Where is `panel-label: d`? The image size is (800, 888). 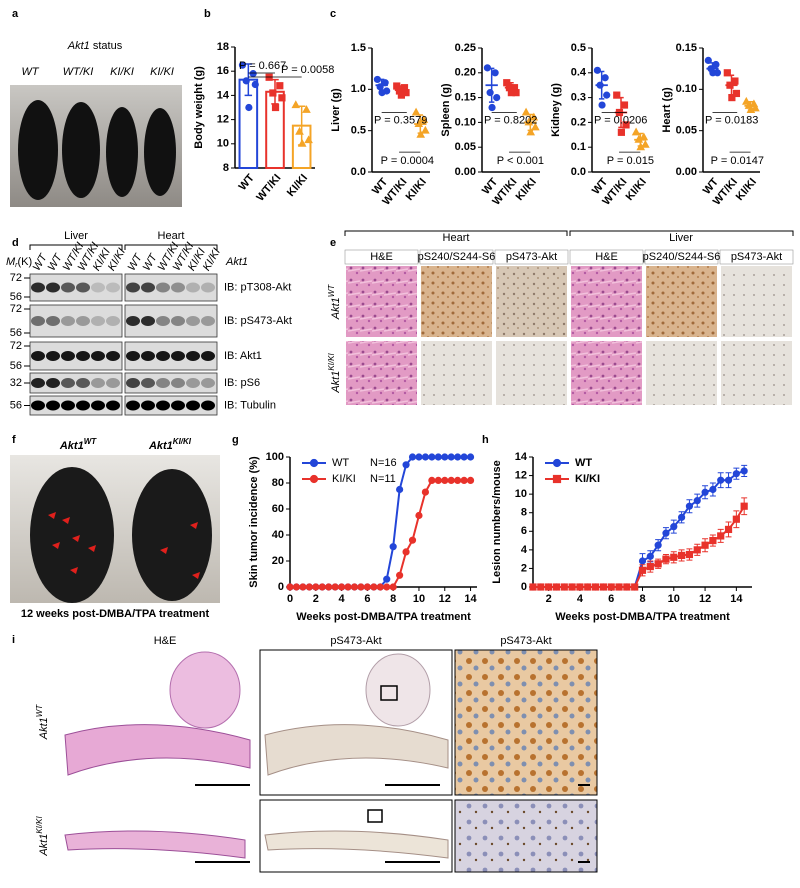 panel-label: d is located at coordinates (15, 243).